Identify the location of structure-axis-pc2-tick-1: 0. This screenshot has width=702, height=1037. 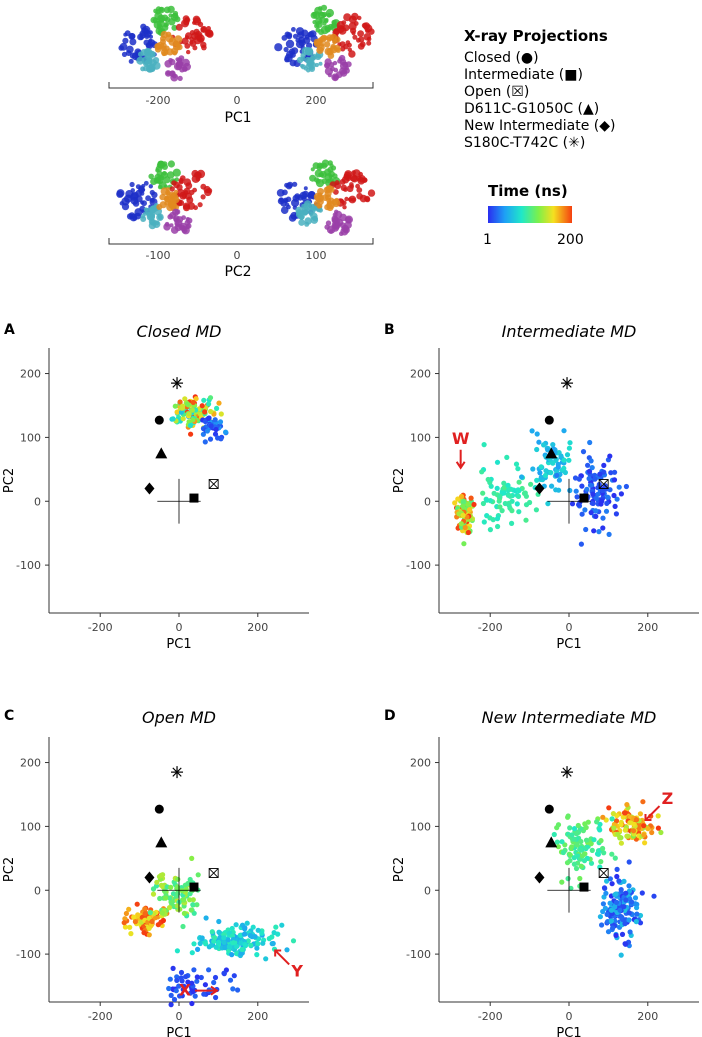
(237, 255).